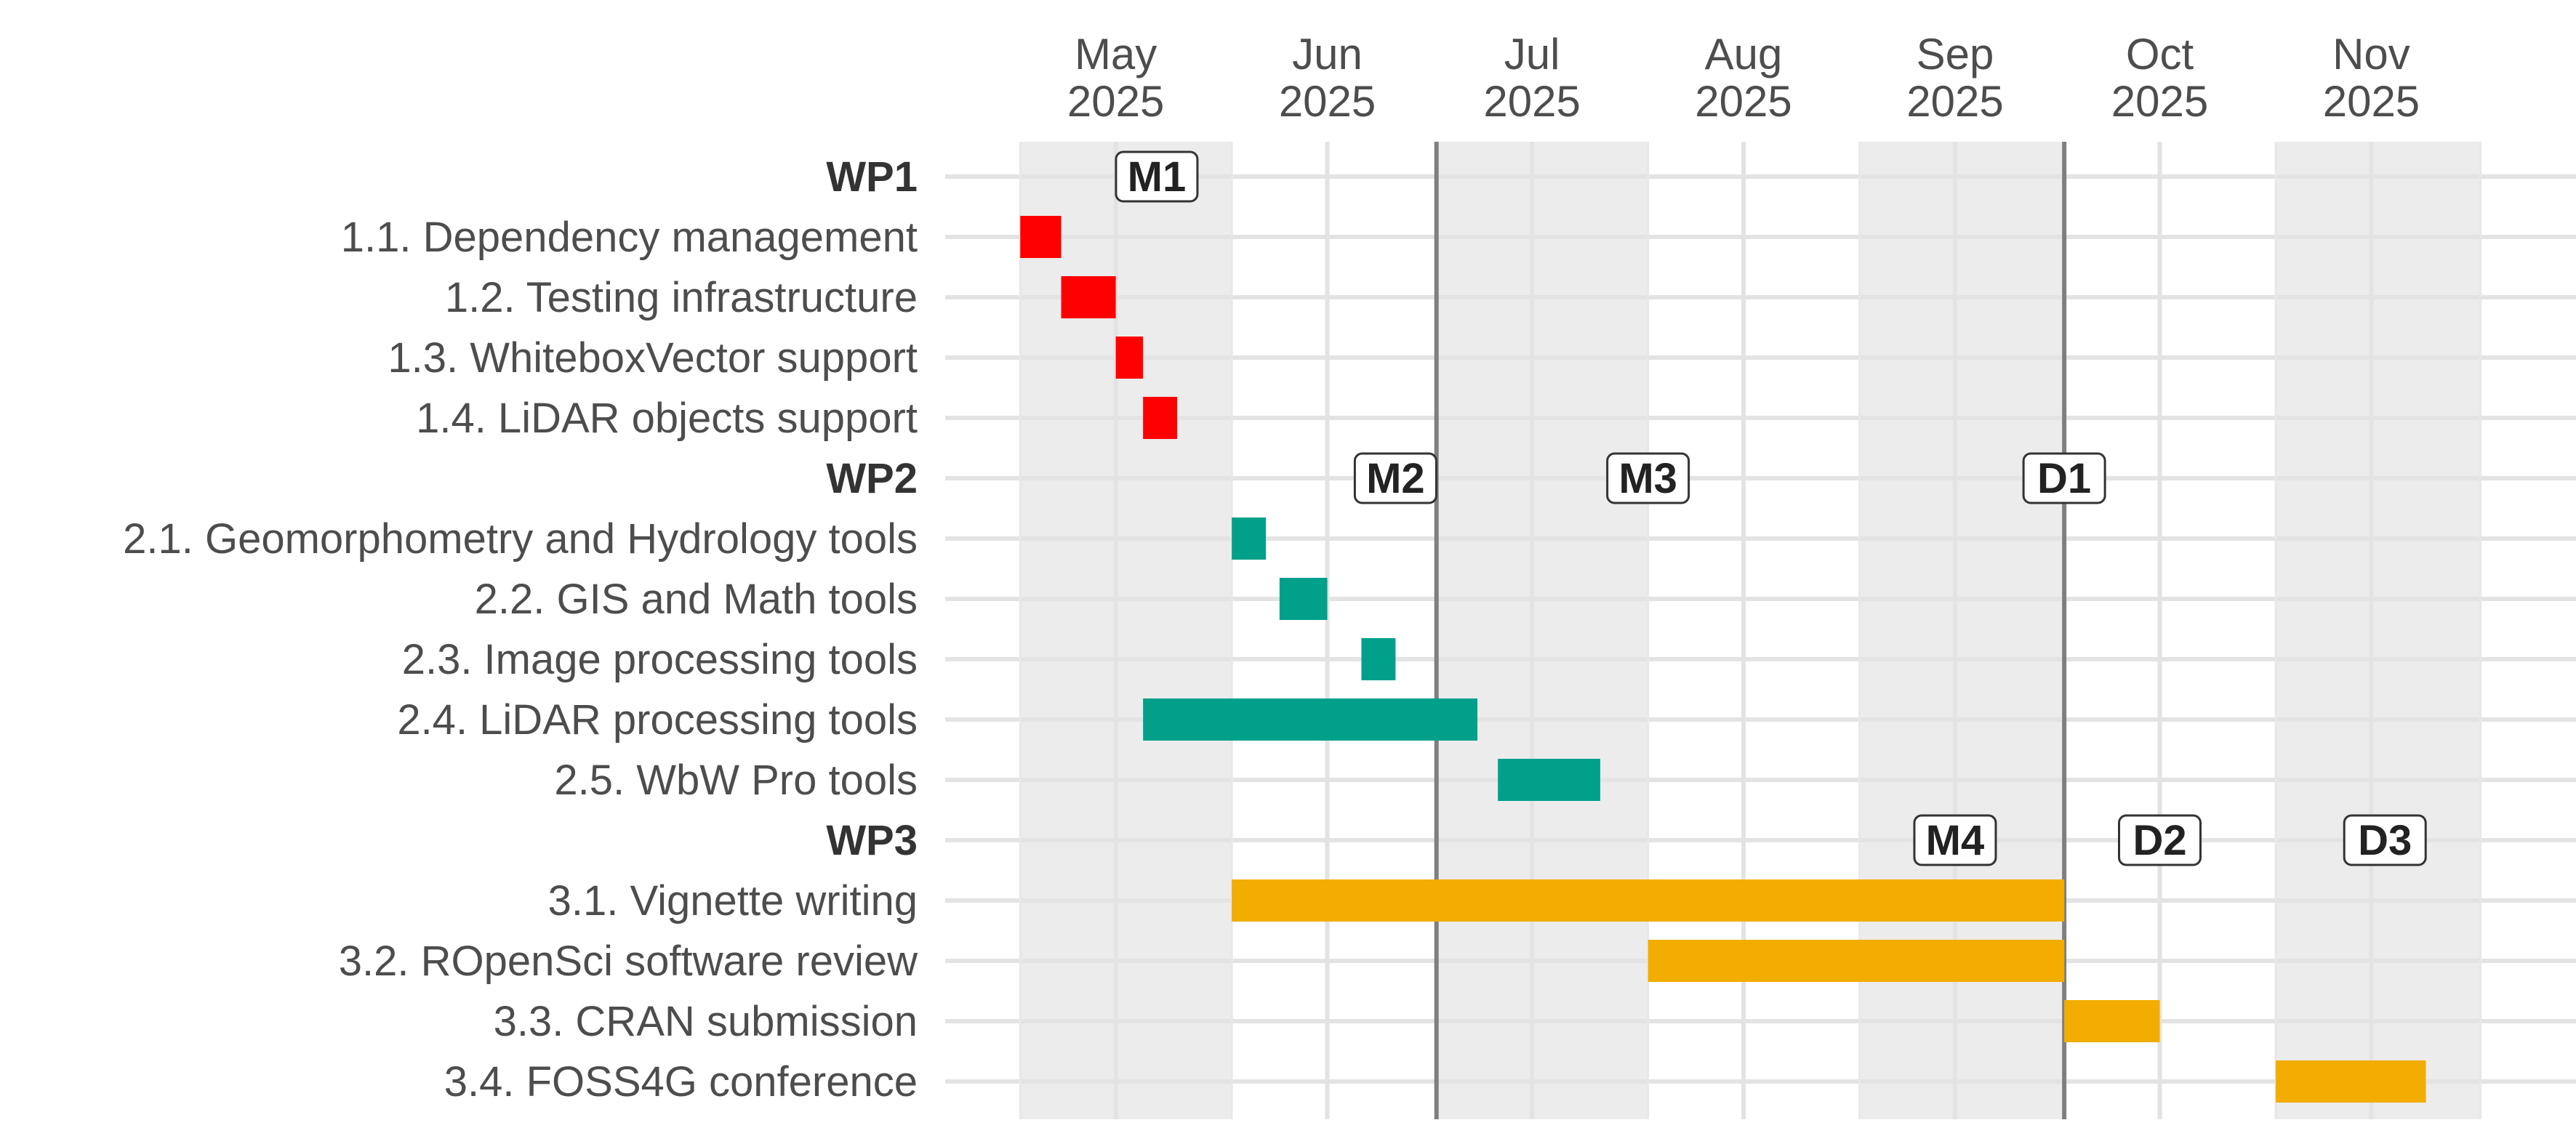 The width and height of the screenshot is (2576, 1144). What do you see at coordinates (520, 539) in the screenshot?
I see `task-label: 2.1. Geomorphometry and Hydrology tools` at bounding box center [520, 539].